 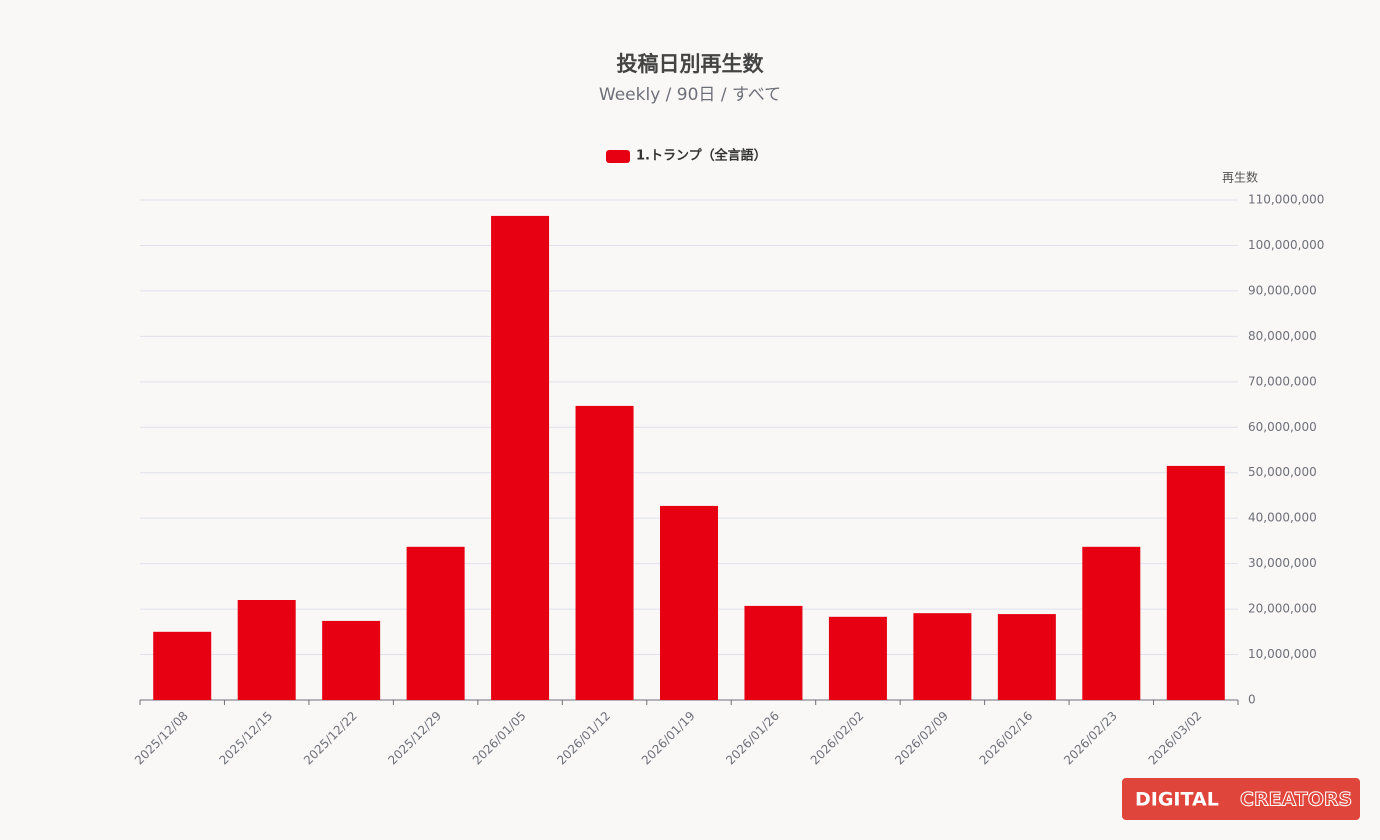 I want to click on x-tick-label: 2025/12/15, so click(x=245, y=738).